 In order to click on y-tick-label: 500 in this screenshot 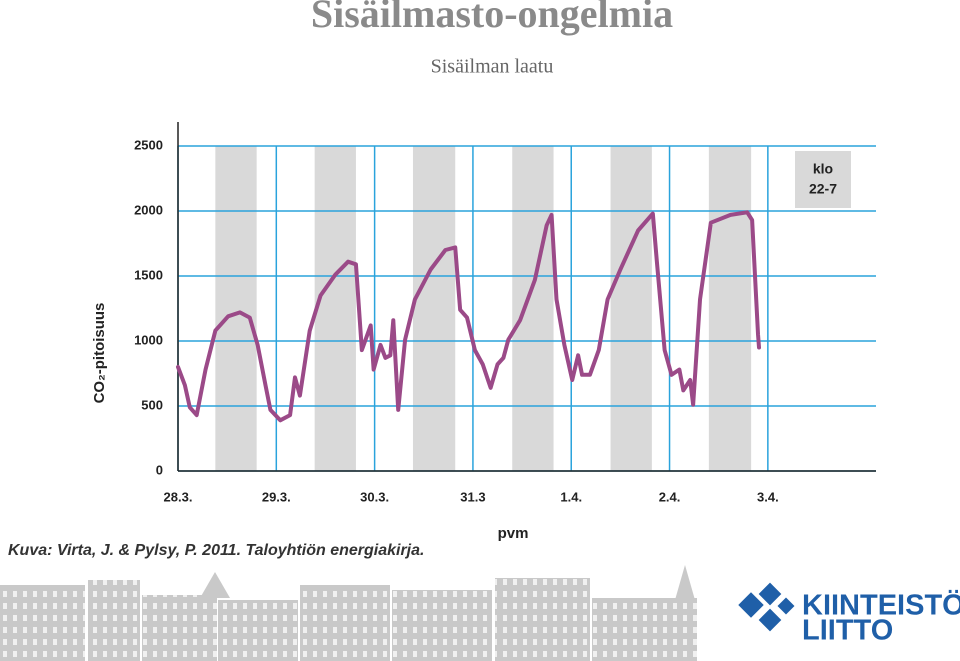, I will do `click(152, 404)`.